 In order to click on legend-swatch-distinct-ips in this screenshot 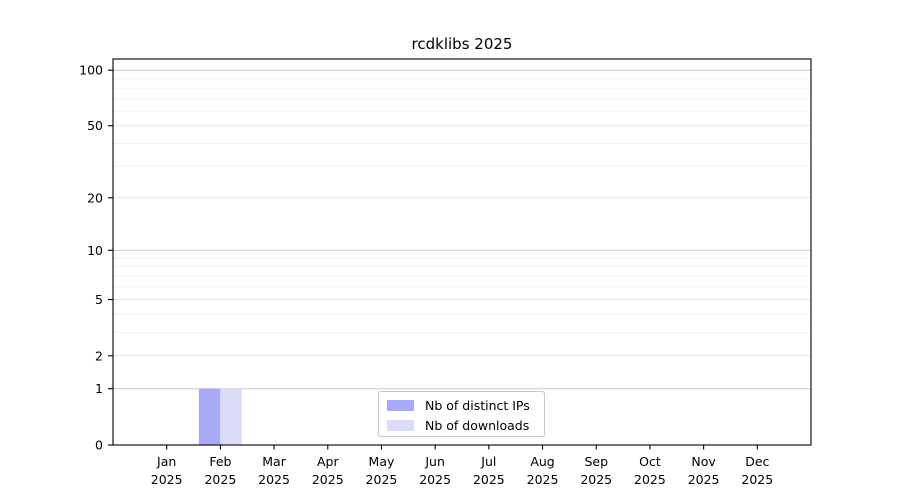, I will do `click(400, 405)`.